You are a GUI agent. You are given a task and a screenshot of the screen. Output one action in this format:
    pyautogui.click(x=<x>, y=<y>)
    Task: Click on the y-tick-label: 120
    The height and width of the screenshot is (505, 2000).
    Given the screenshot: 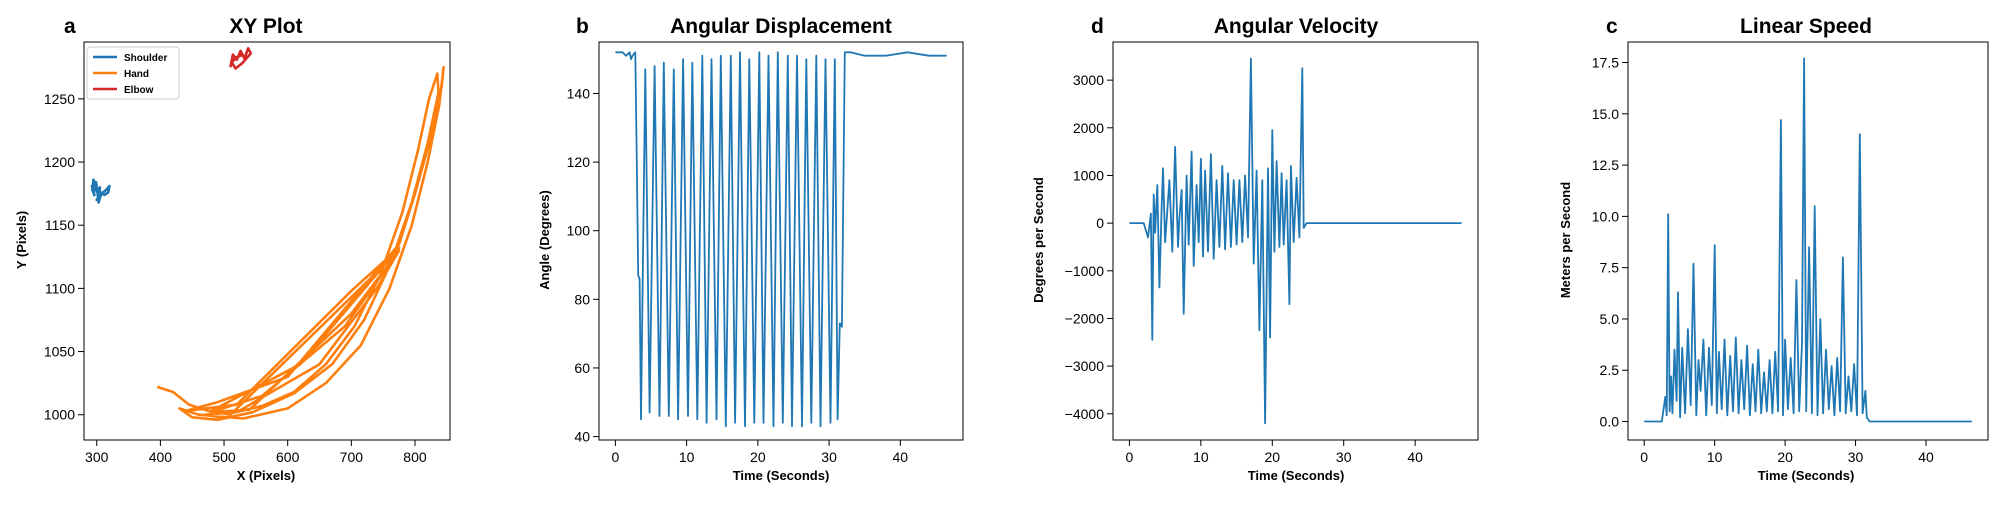 What is the action you would take?
    pyautogui.click(x=579, y=162)
    